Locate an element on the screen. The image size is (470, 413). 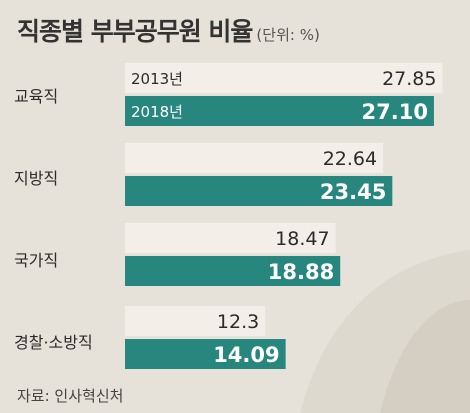
legend-2013: 2013년 is located at coordinates (157, 79).